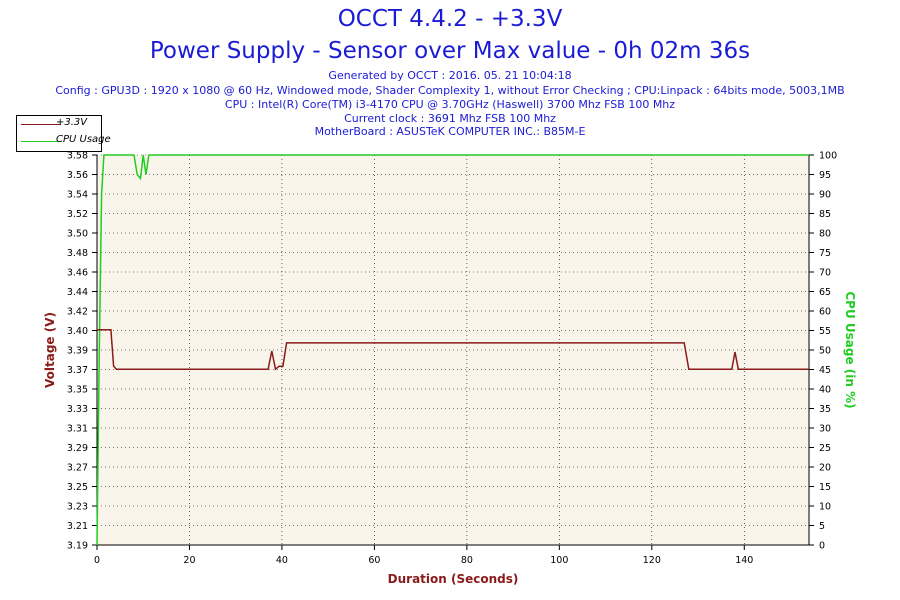 This screenshot has height=600, width=900. I want to click on x-tick-label: 0, so click(97, 560).